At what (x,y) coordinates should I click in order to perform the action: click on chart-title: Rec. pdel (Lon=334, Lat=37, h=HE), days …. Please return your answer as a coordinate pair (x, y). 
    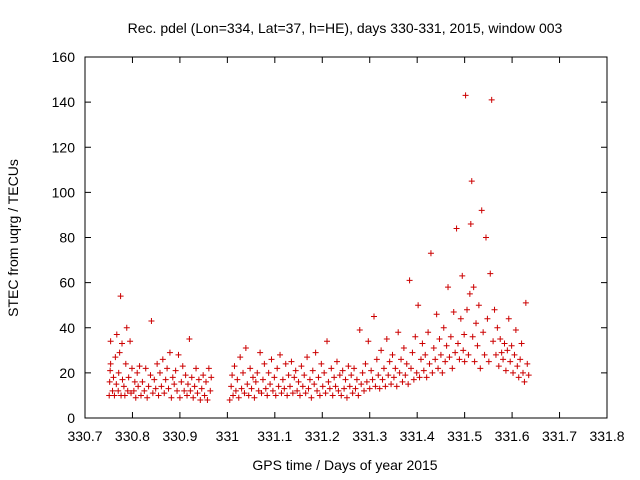
    Looking at the image, I should click on (345, 28).